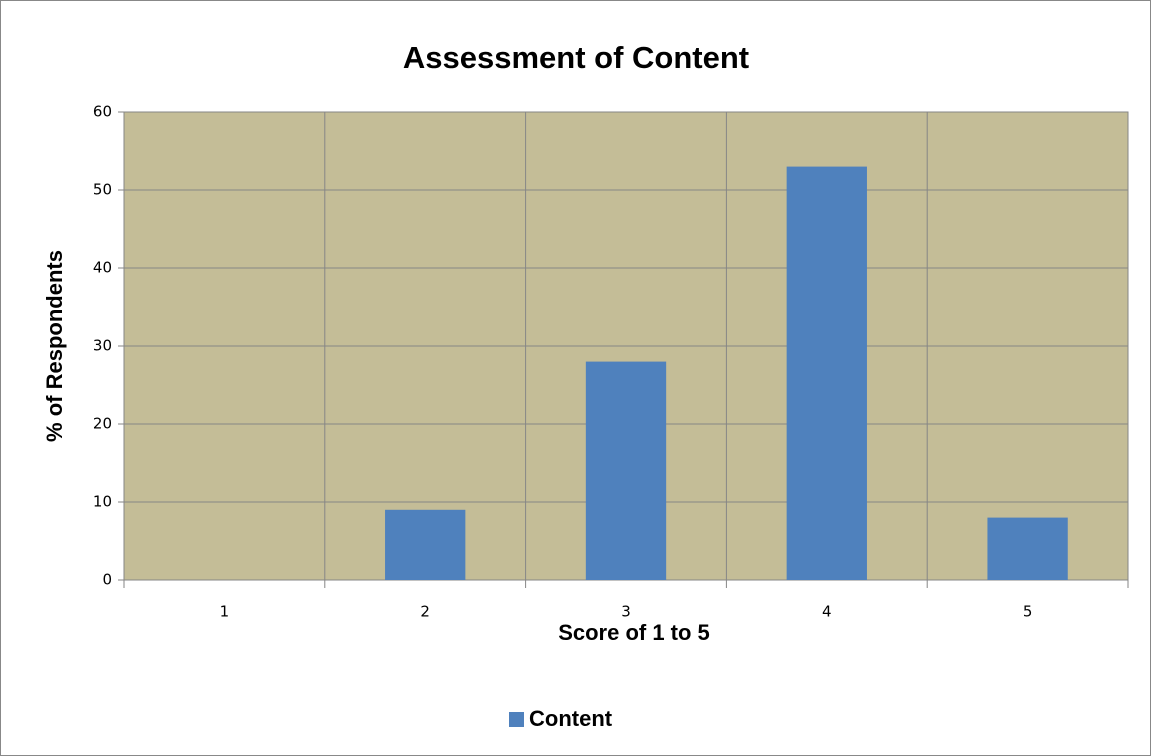  I want to click on y-tick-label: 50, so click(102, 190).